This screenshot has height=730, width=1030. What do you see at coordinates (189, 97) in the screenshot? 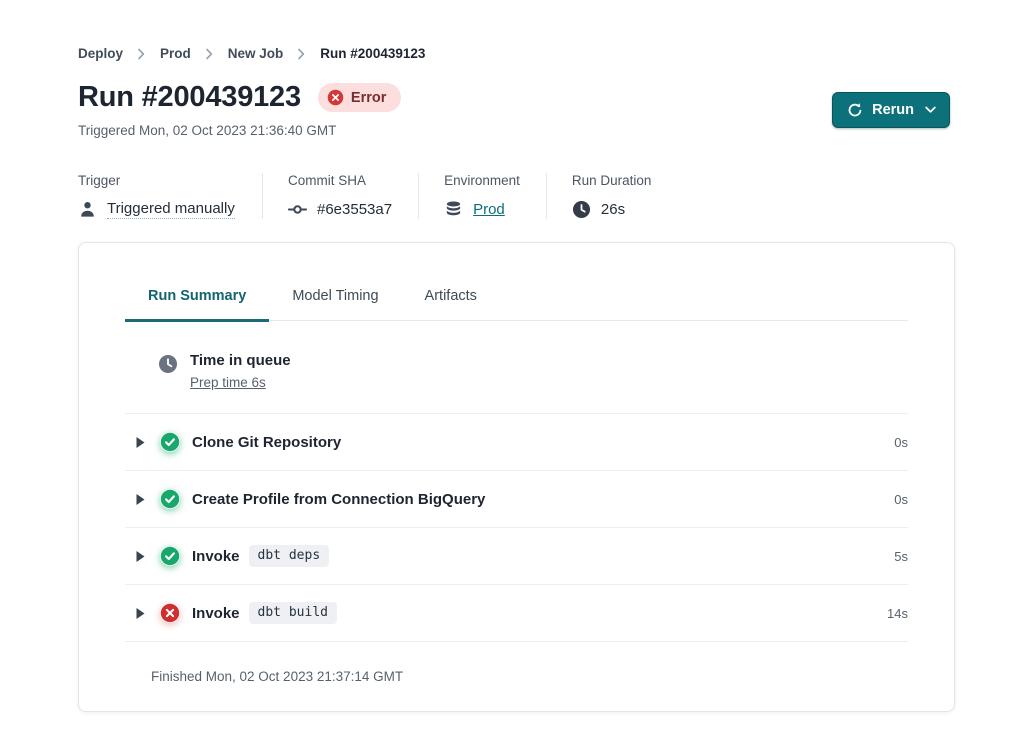
I see `page-title: Run #200439123` at bounding box center [189, 97].